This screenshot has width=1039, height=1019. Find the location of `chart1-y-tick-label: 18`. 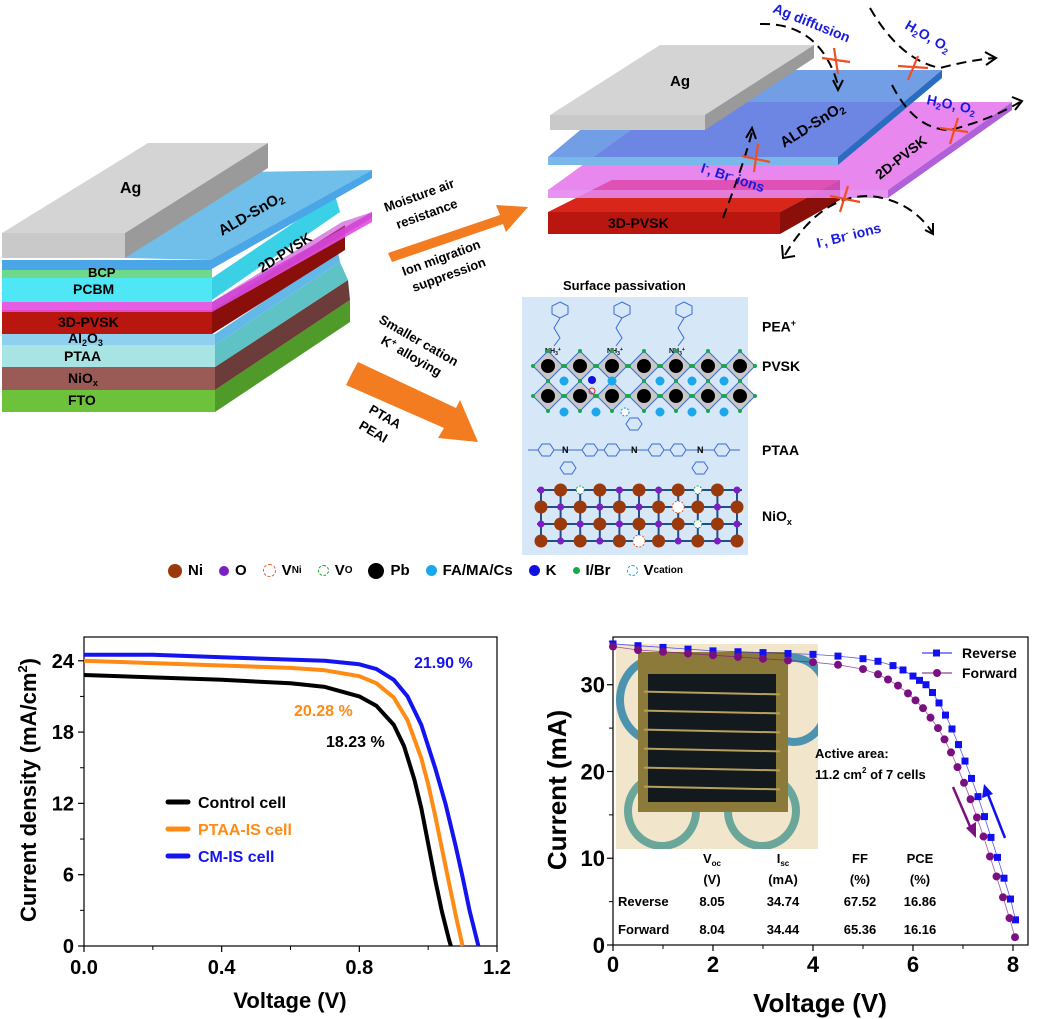

chart1-y-tick-label: 18 is located at coordinates (63, 733).